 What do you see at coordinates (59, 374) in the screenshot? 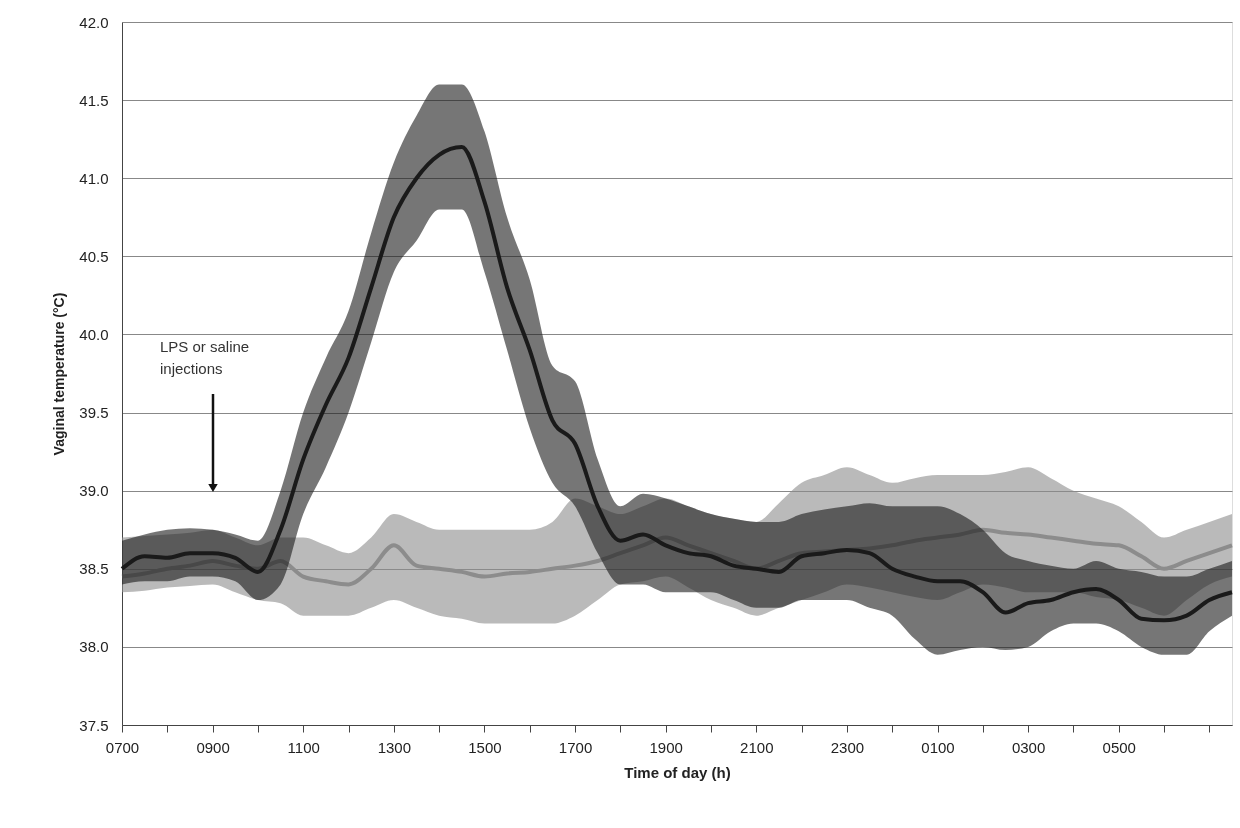
I see `y-axis-title: Vaginal temperature (°C)` at bounding box center [59, 374].